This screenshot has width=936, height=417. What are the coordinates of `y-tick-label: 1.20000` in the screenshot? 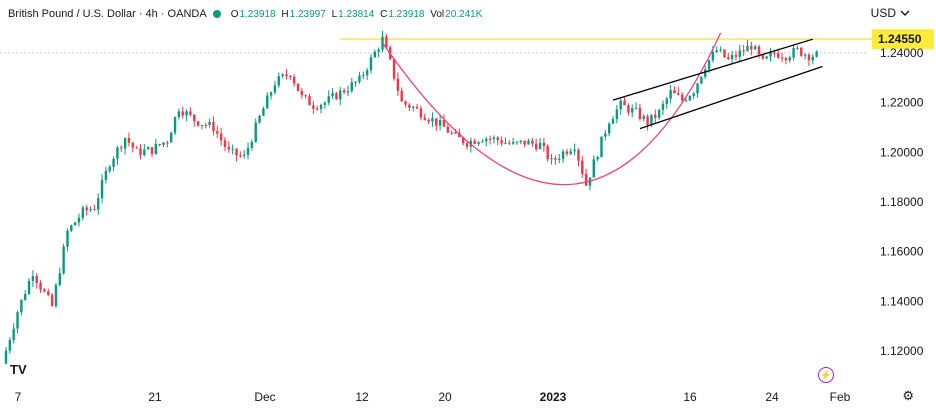 It's located at (902, 152).